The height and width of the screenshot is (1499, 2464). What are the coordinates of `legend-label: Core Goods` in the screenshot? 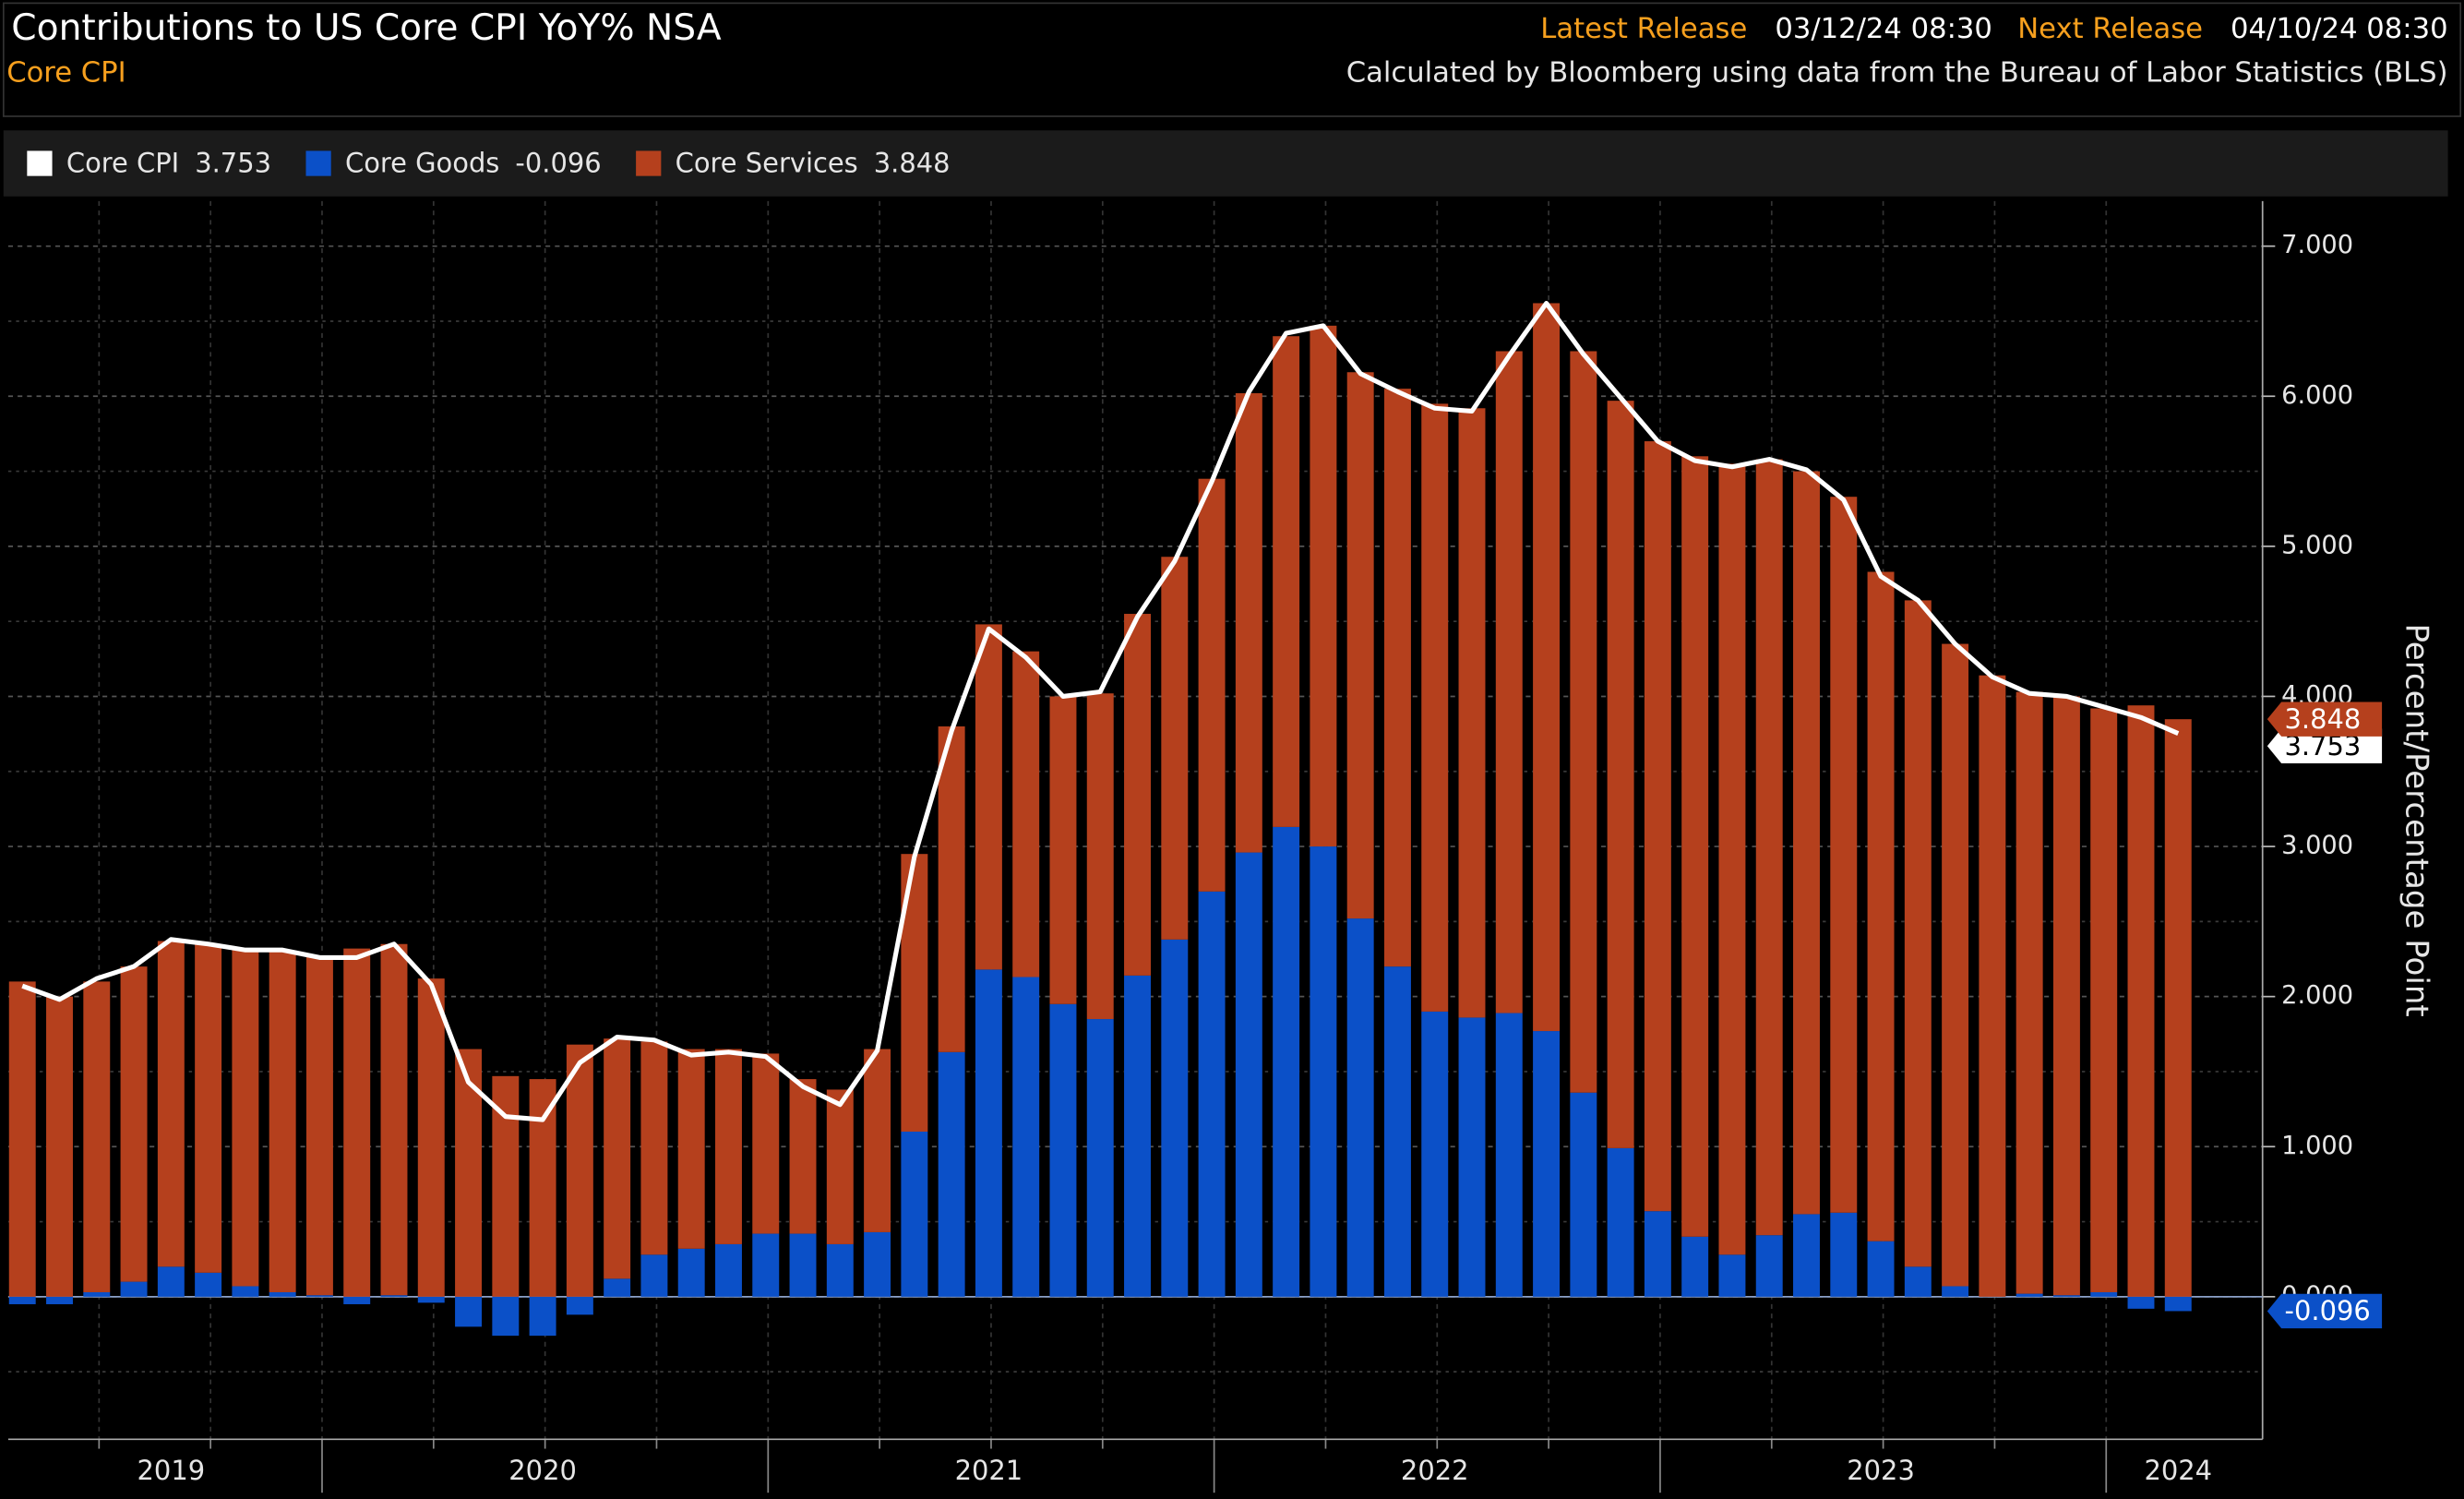 It's located at (422, 163).